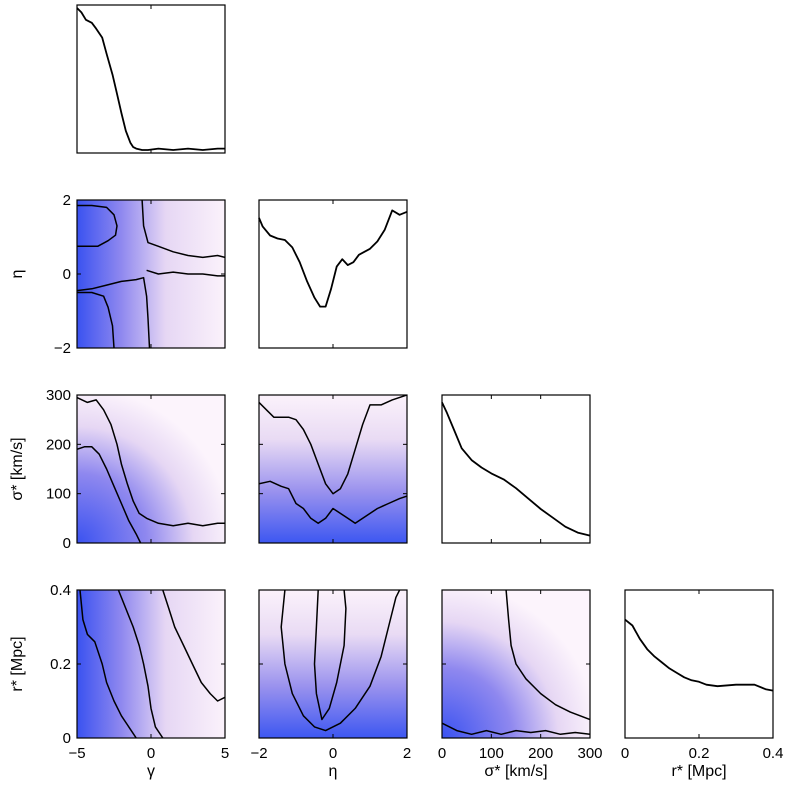  What do you see at coordinates (699, 753) in the screenshot?
I see `x-tick-label: 0.2` at bounding box center [699, 753].